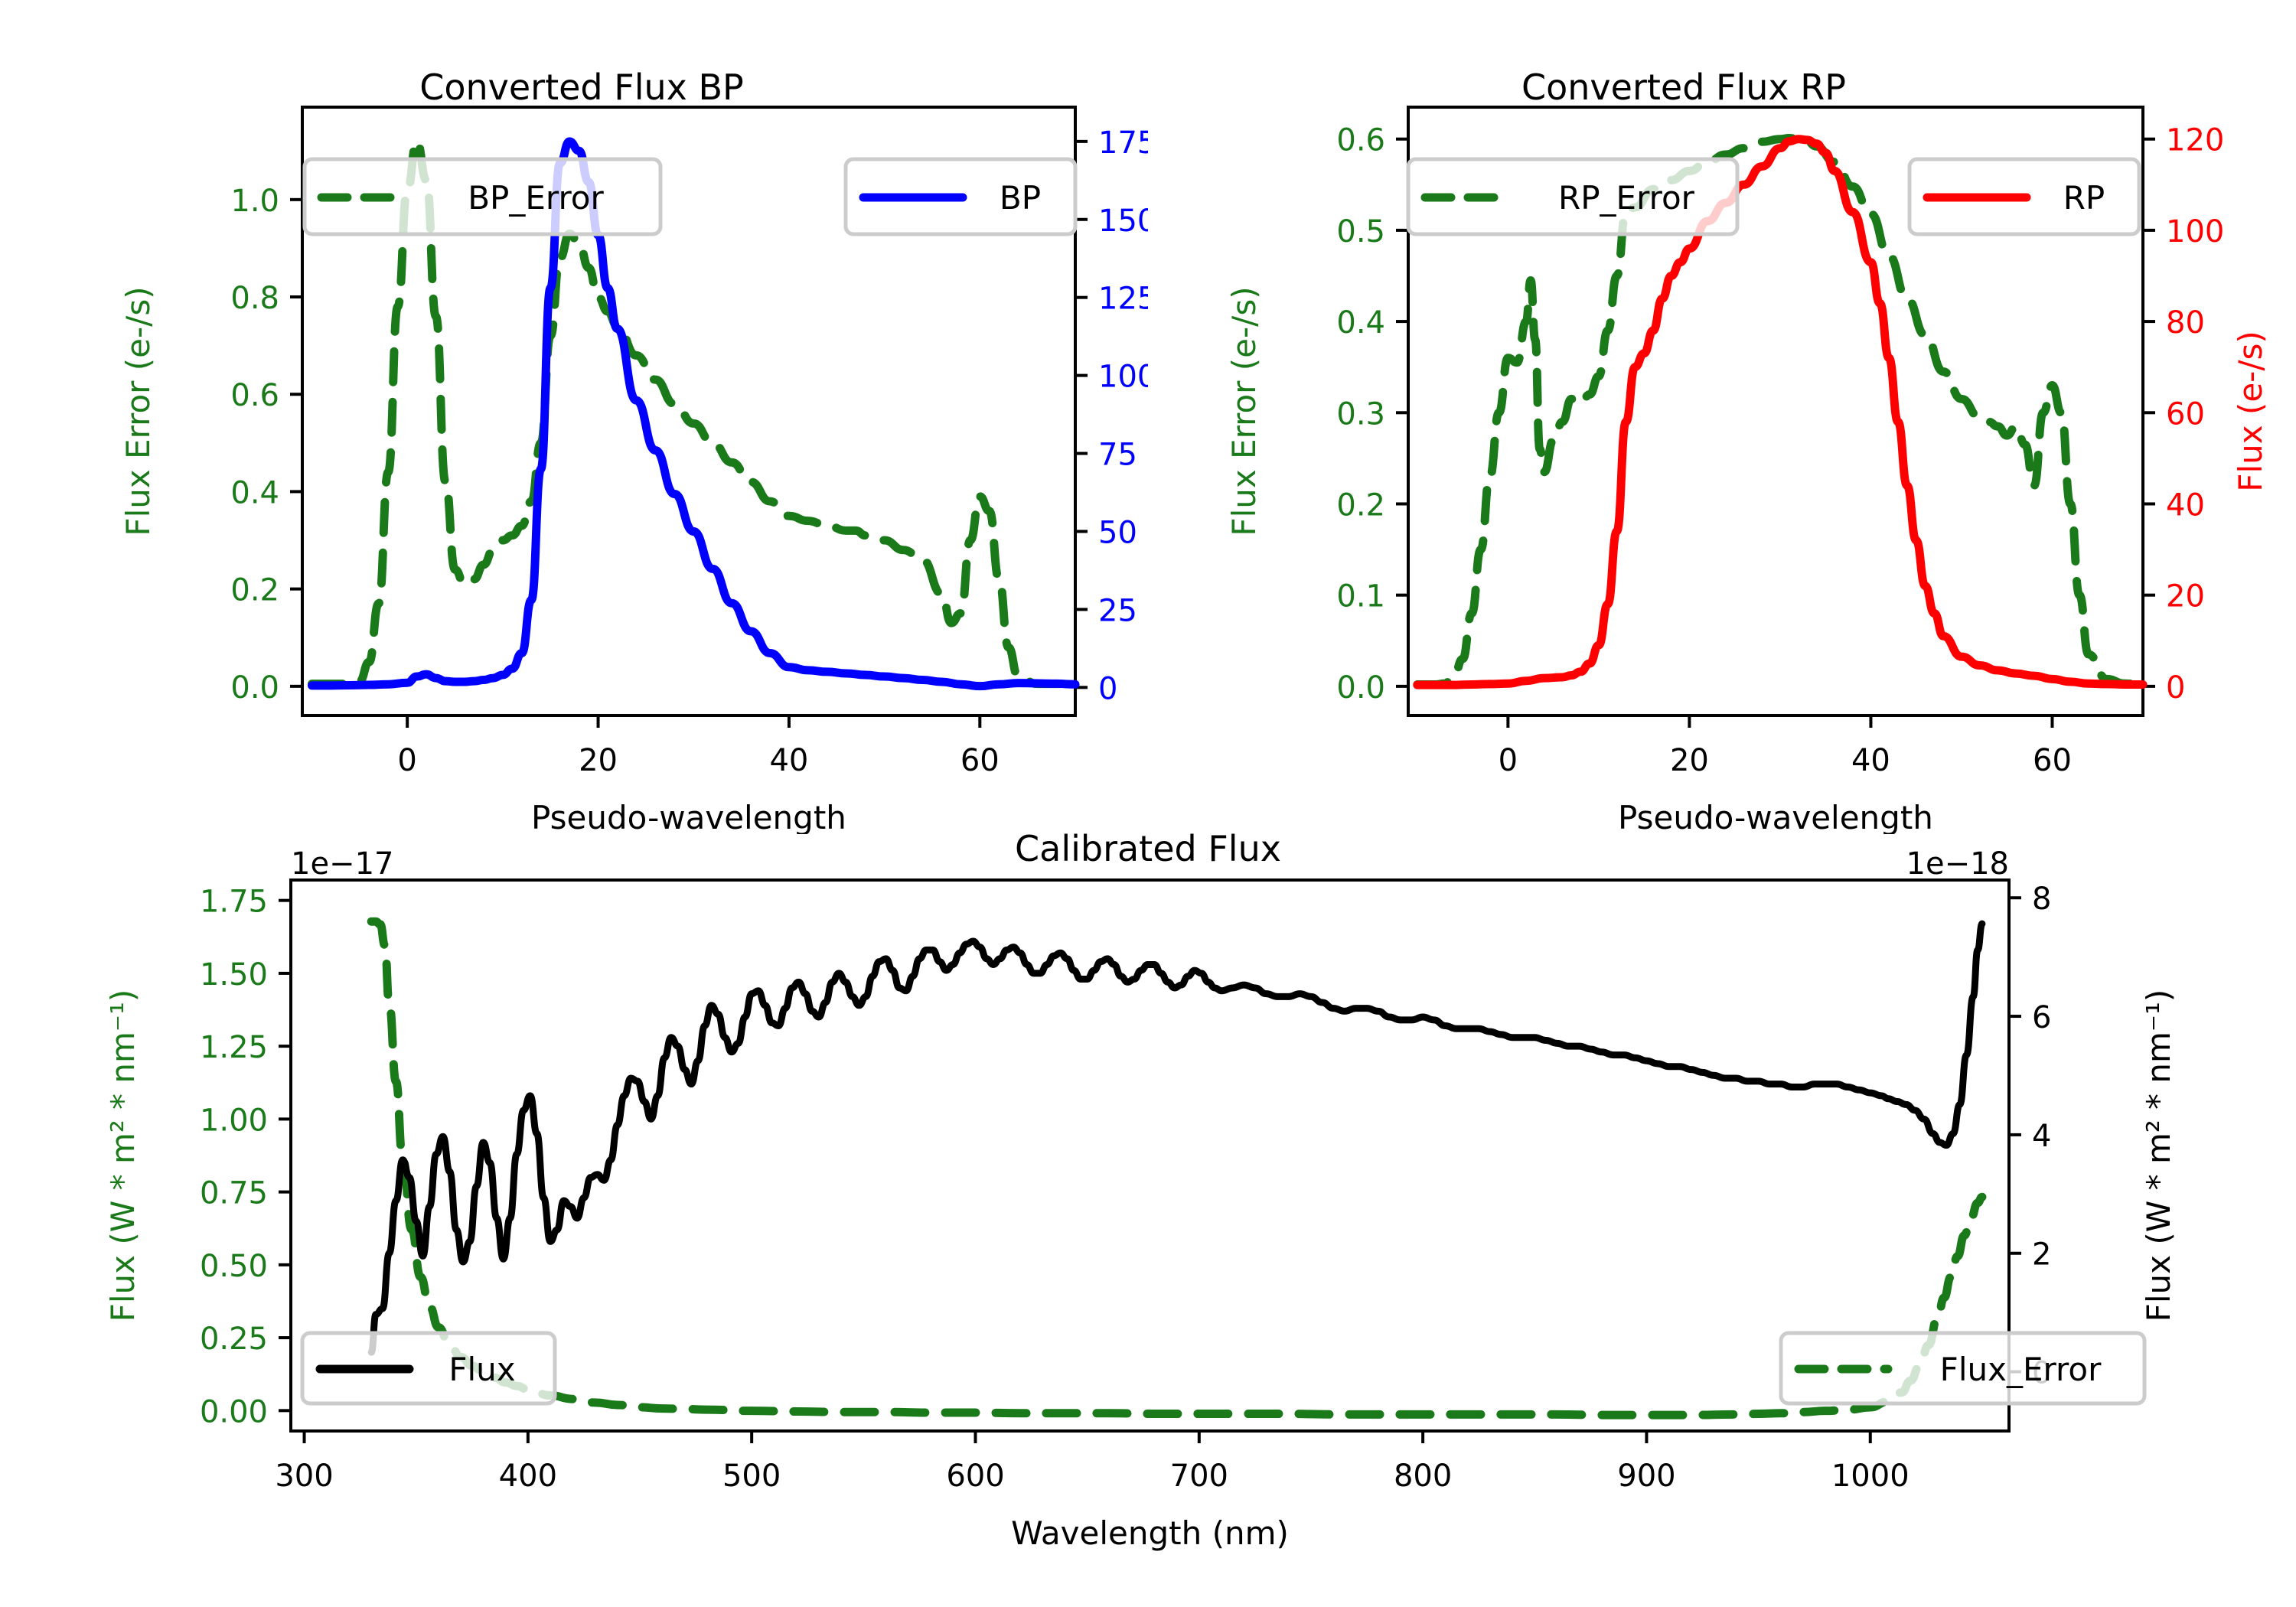  What do you see at coordinates (1150, 1533) in the screenshot?
I see `cal-xaxis-label: Wavelength (nm)` at bounding box center [1150, 1533].